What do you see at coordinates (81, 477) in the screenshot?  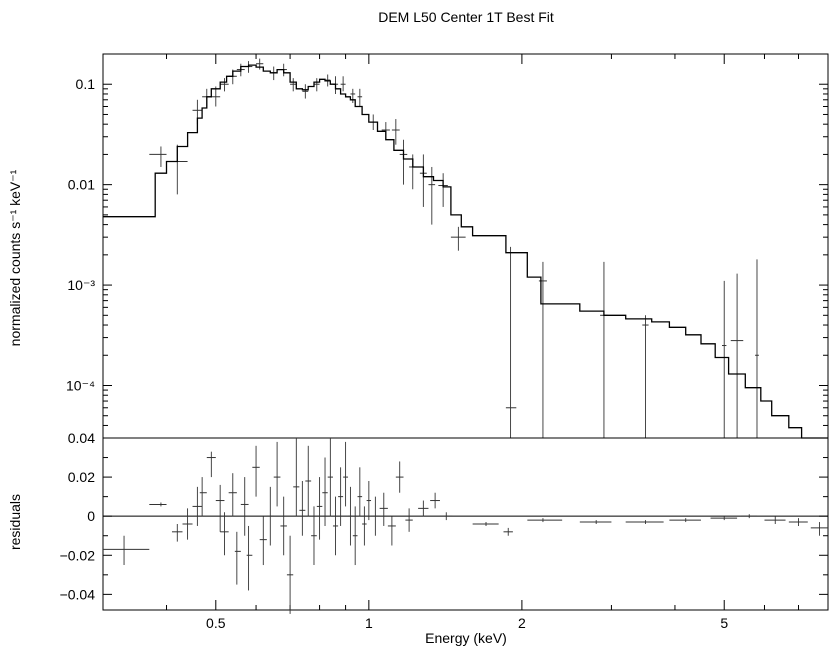 I see `residuals-y-tick-label: 0.02` at bounding box center [81, 477].